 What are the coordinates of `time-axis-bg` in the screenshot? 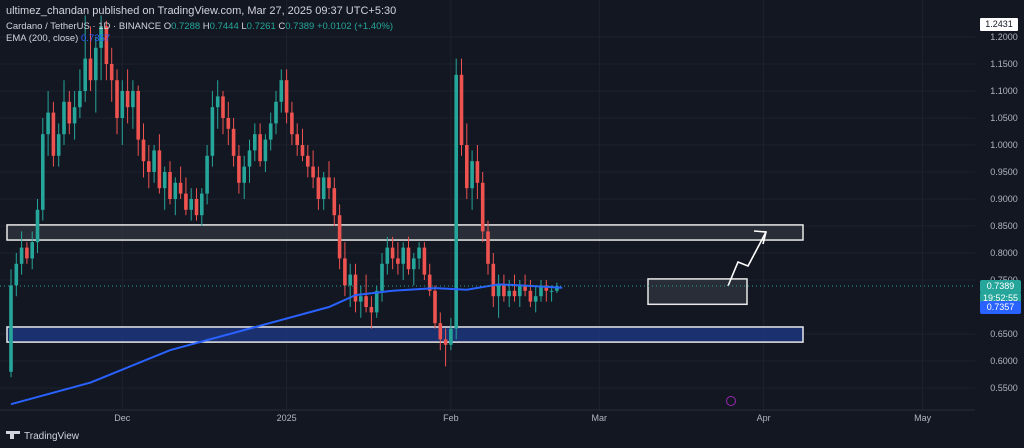 It's located at (512, 429).